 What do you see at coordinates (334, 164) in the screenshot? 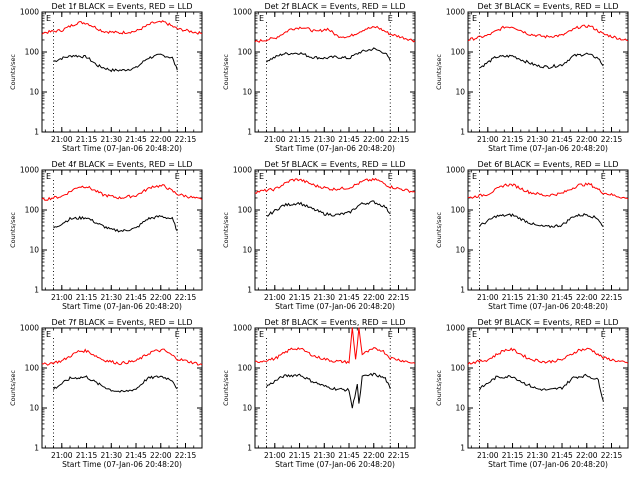
I see `panel-title: Det 5f BLACK = Events, RED = LLD` at bounding box center [334, 164].